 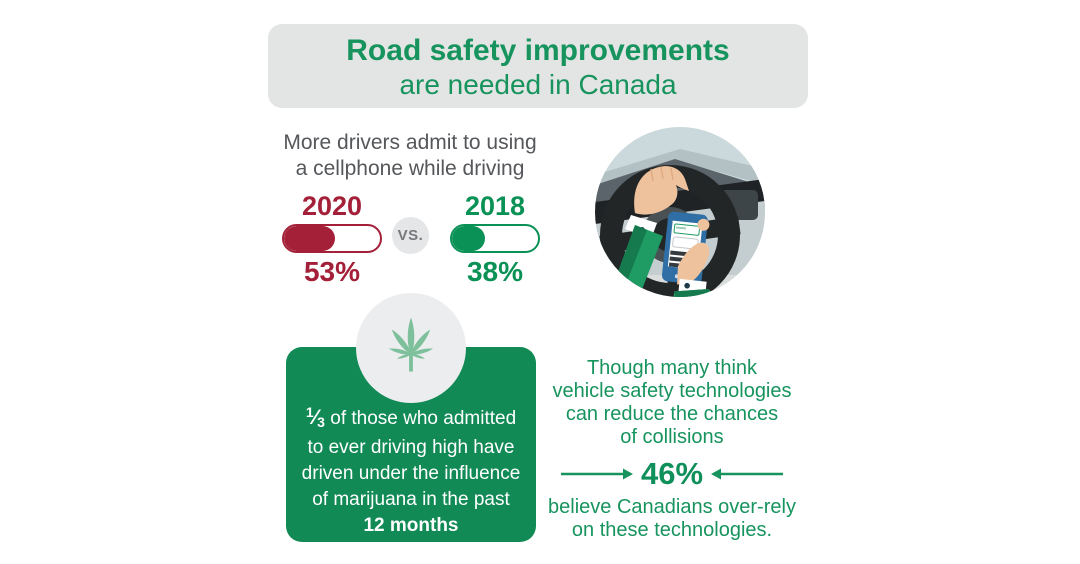 I want to click on left-arrow-icon, so click(x=747, y=474).